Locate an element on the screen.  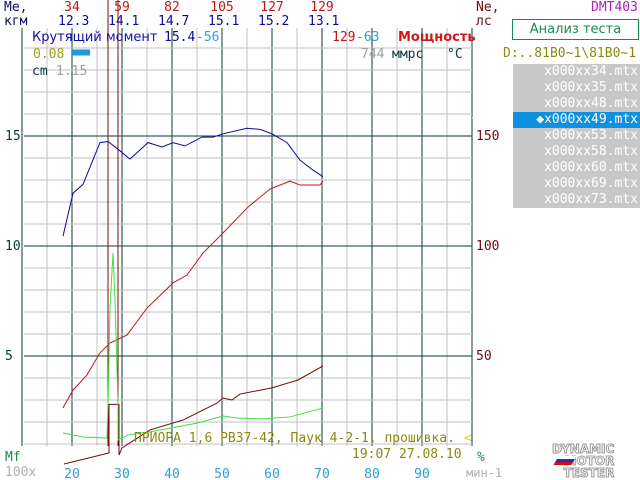
torque-legend: Крутящий момент is located at coordinates (95, 37).